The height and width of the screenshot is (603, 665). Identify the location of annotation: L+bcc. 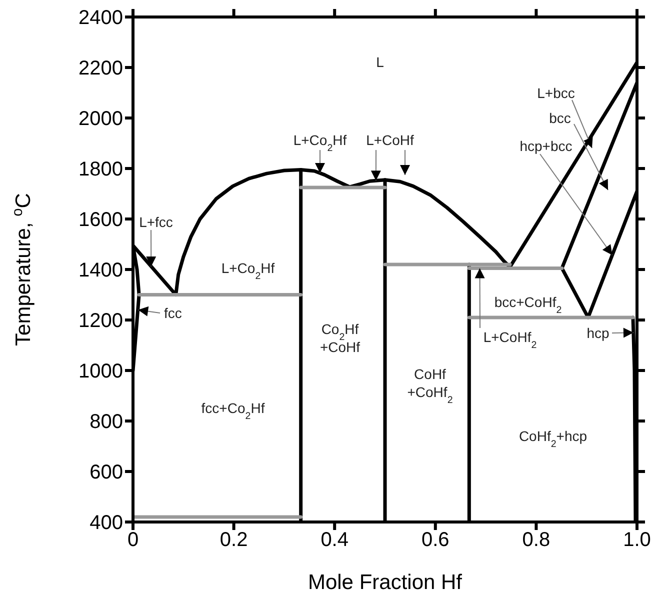
(556, 93).